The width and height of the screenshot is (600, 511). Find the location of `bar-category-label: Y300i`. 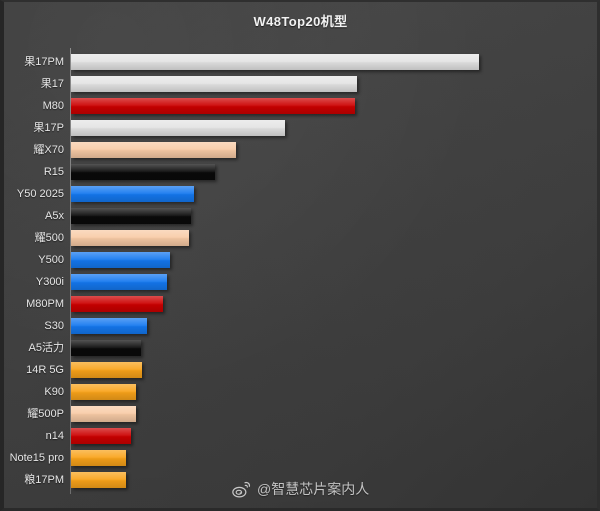

bar-category-label: Y300i is located at coordinates (49, 282).